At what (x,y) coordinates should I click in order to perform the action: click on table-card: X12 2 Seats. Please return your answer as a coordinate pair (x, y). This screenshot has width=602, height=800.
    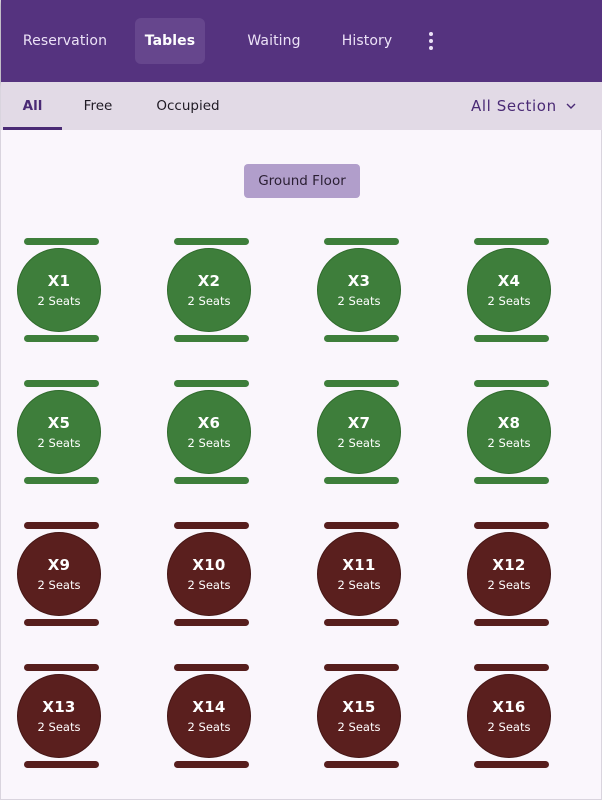
    Looking at the image, I should click on (512, 576).